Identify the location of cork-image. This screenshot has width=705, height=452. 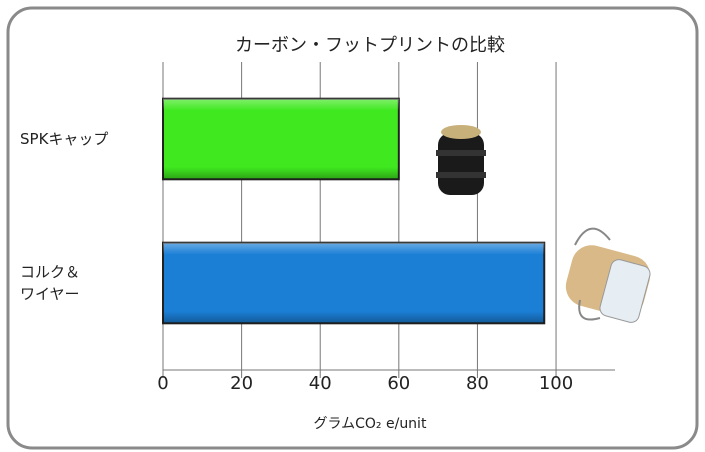
(608, 275).